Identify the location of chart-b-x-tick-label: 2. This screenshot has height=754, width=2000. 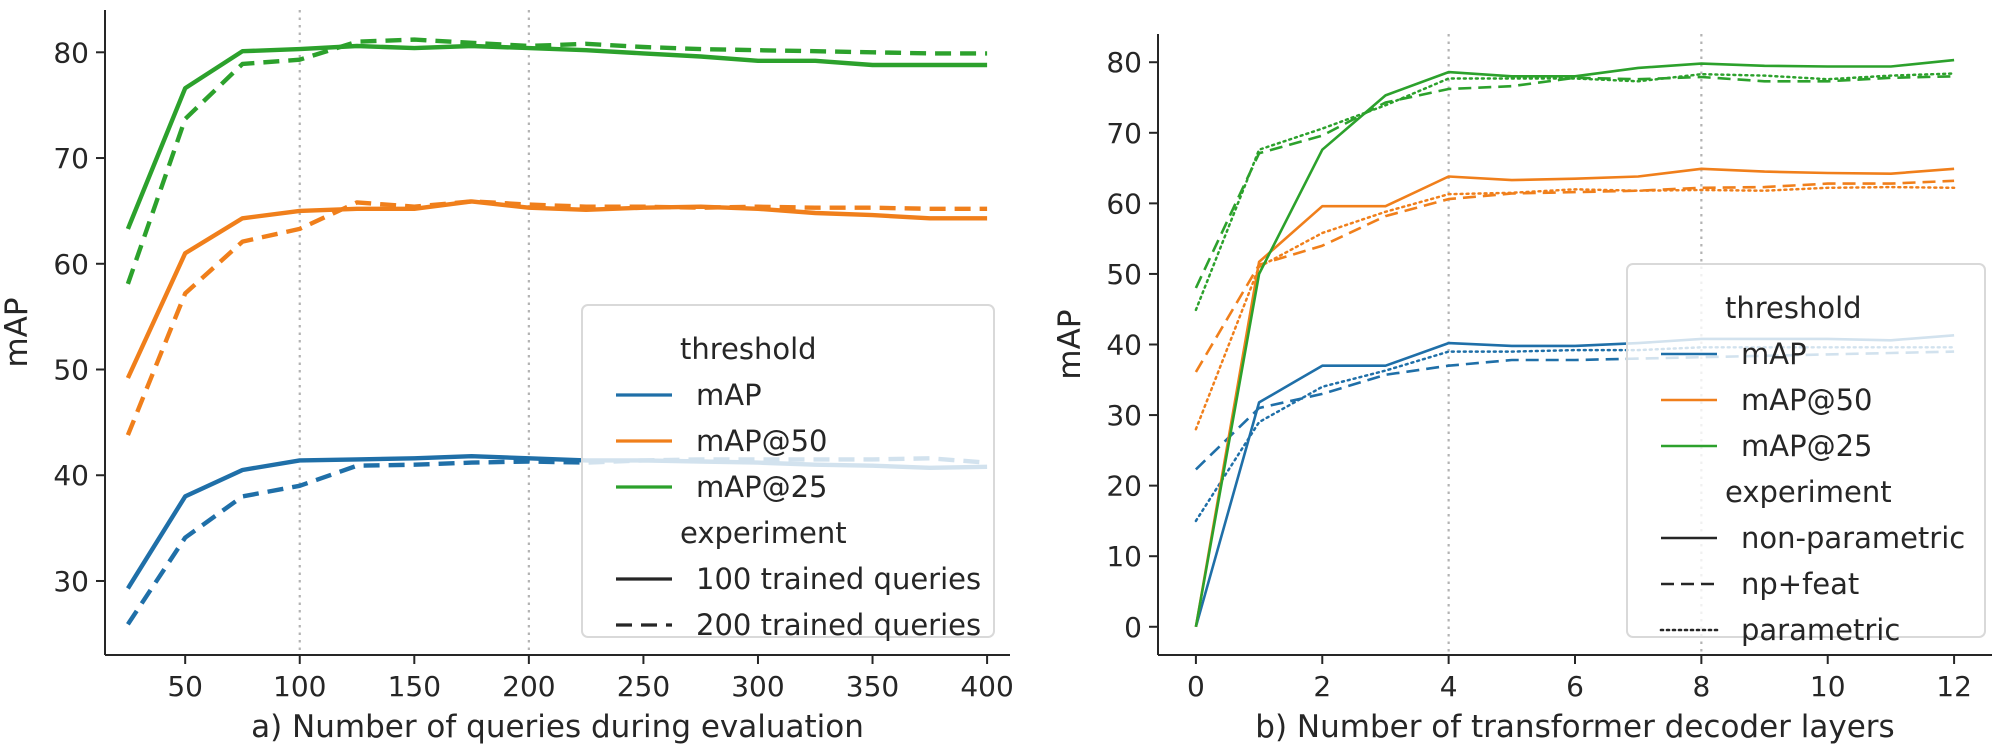
(1322, 686).